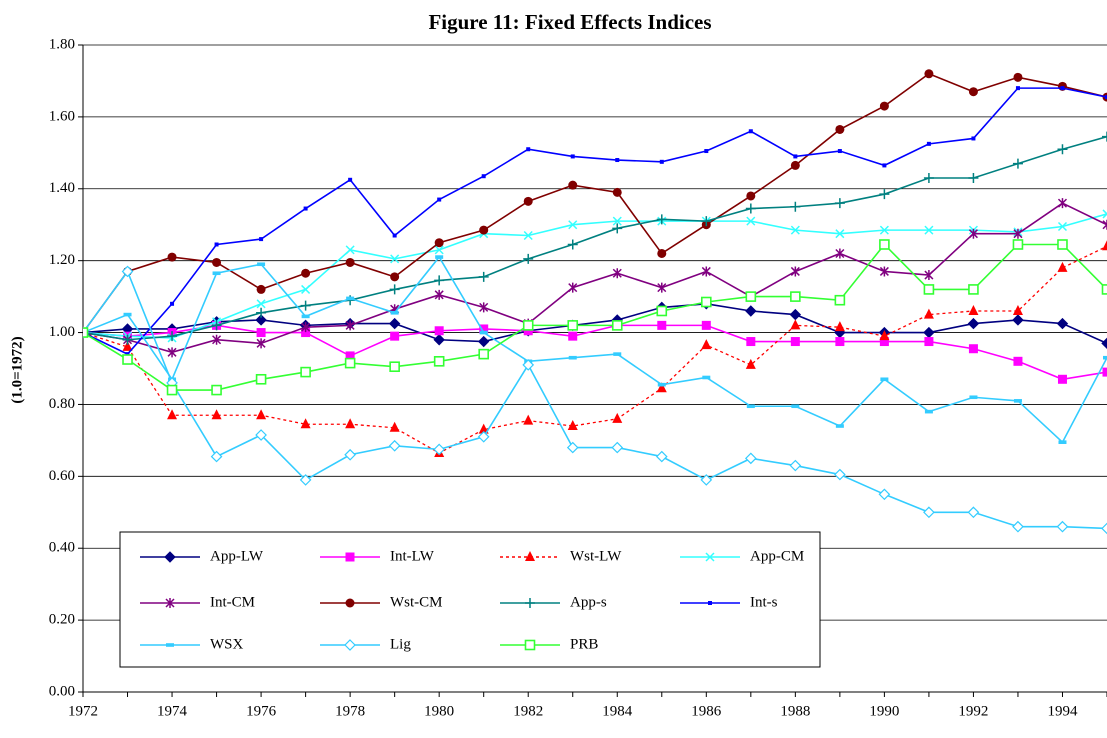 The height and width of the screenshot is (738, 1107). Describe the element at coordinates (569, 22) in the screenshot. I see `chart-title: Figure 11: Fixed Effects Indices` at that location.